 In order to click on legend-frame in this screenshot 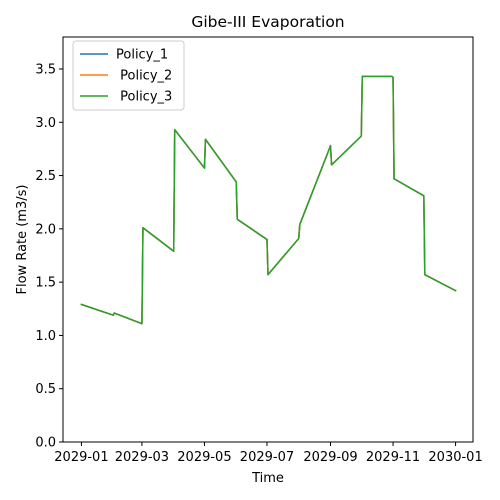, I will do `click(128, 75)`.